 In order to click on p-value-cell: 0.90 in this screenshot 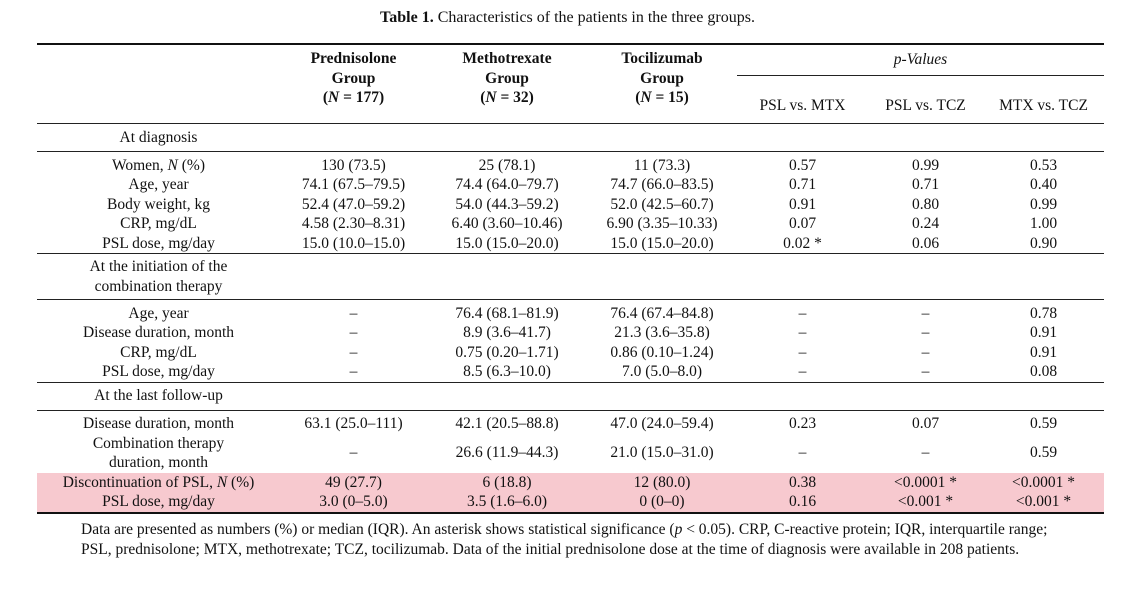, I will do `click(1043, 243)`.